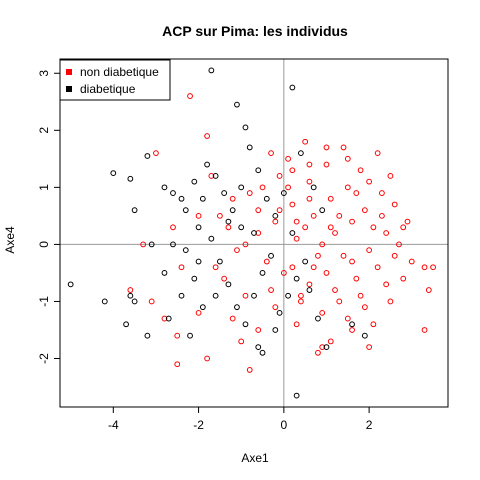 This screenshot has height=480, width=480. What do you see at coordinates (44, 358) in the screenshot?
I see `y-tick-label: -2` at bounding box center [44, 358].